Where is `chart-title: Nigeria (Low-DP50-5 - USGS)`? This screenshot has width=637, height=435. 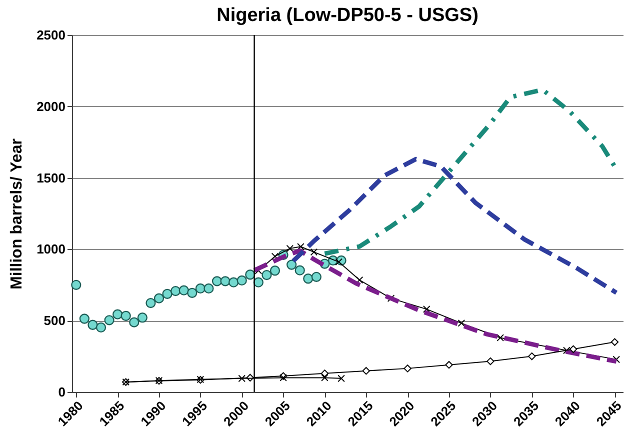
chart-title: Nigeria (Low-DP50-5 - USGS) is located at coordinates (347, 15).